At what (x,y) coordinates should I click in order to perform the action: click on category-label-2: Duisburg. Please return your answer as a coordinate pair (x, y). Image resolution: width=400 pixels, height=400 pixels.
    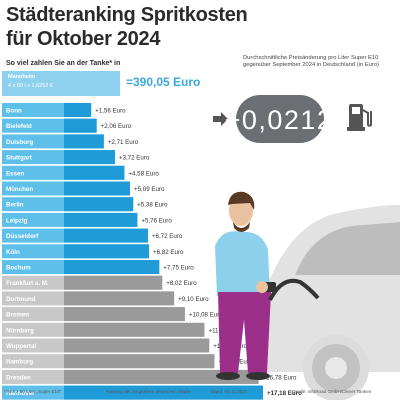
    Looking at the image, I should click on (19, 142).